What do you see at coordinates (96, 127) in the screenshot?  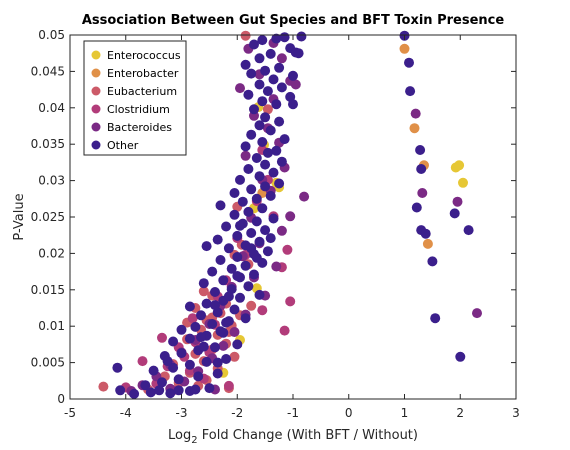 I see `legend-marker-bacteroides` at bounding box center [96, 127].